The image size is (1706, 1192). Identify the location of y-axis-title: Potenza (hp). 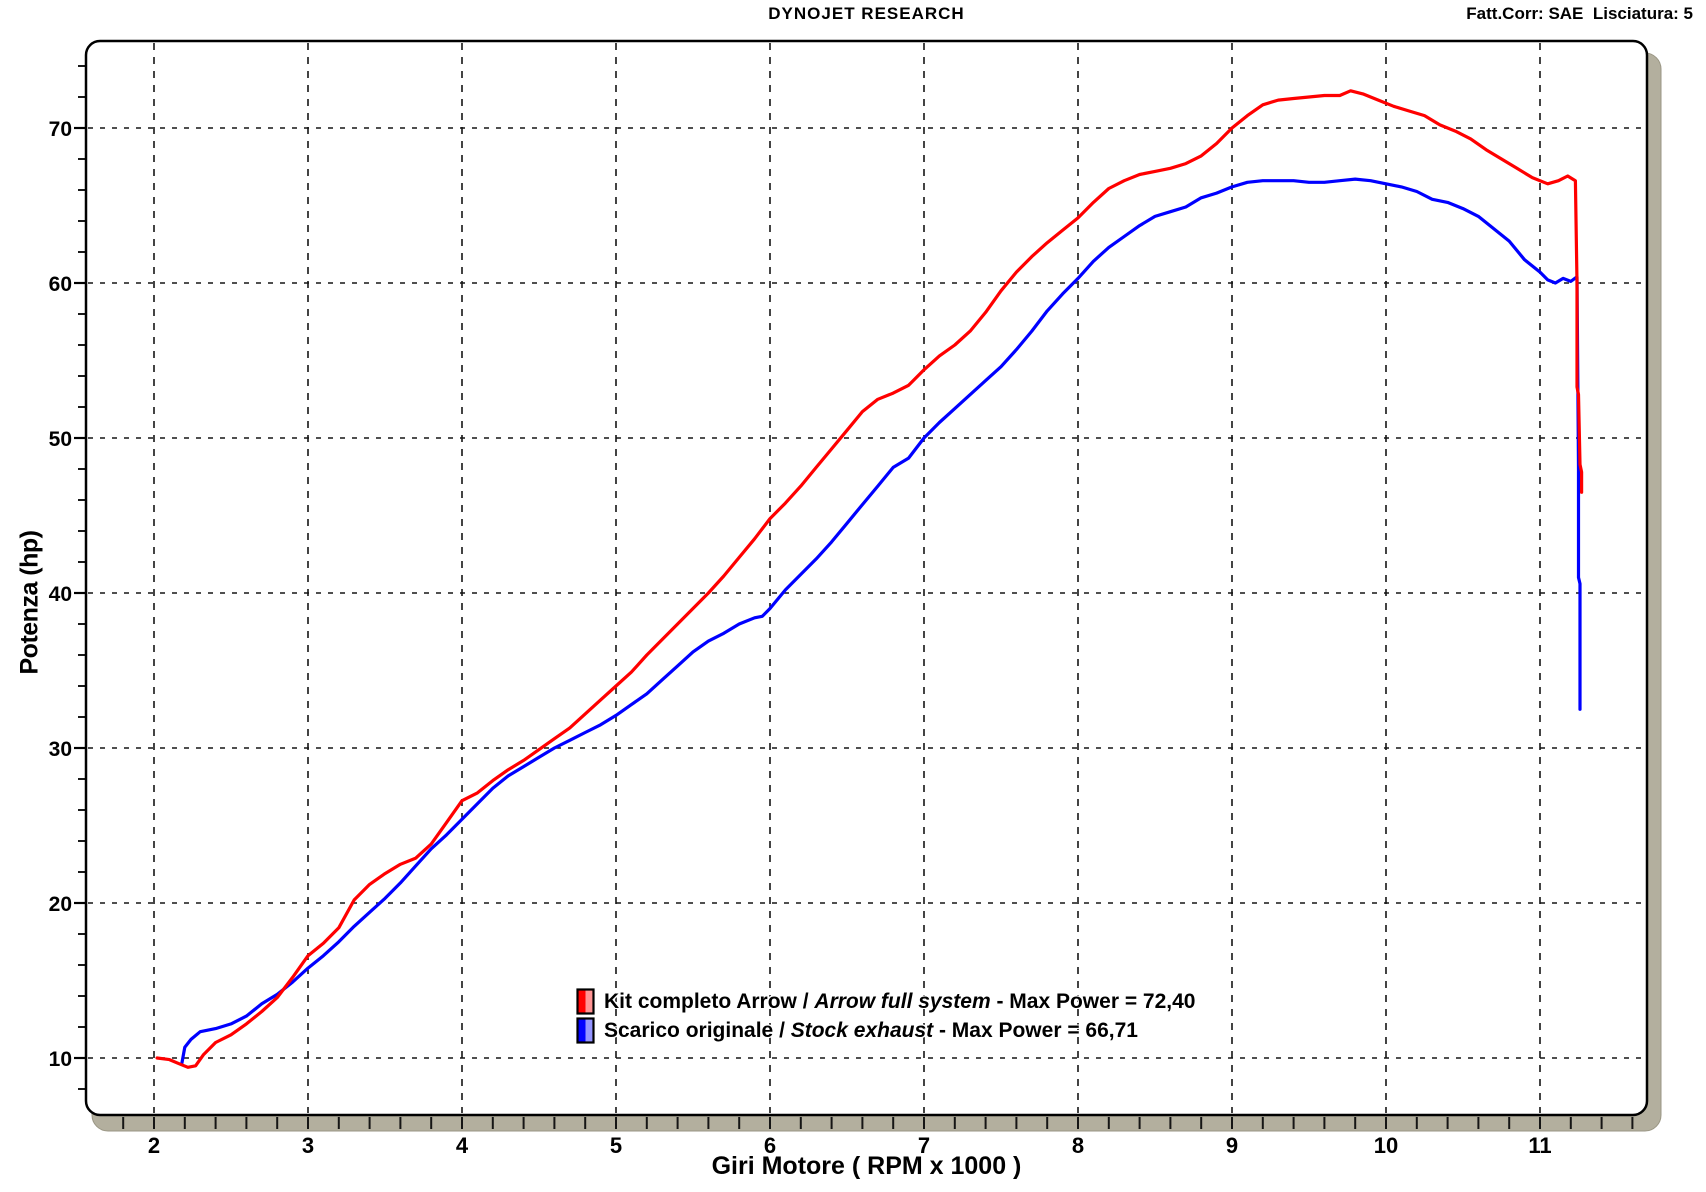
(29, 602).